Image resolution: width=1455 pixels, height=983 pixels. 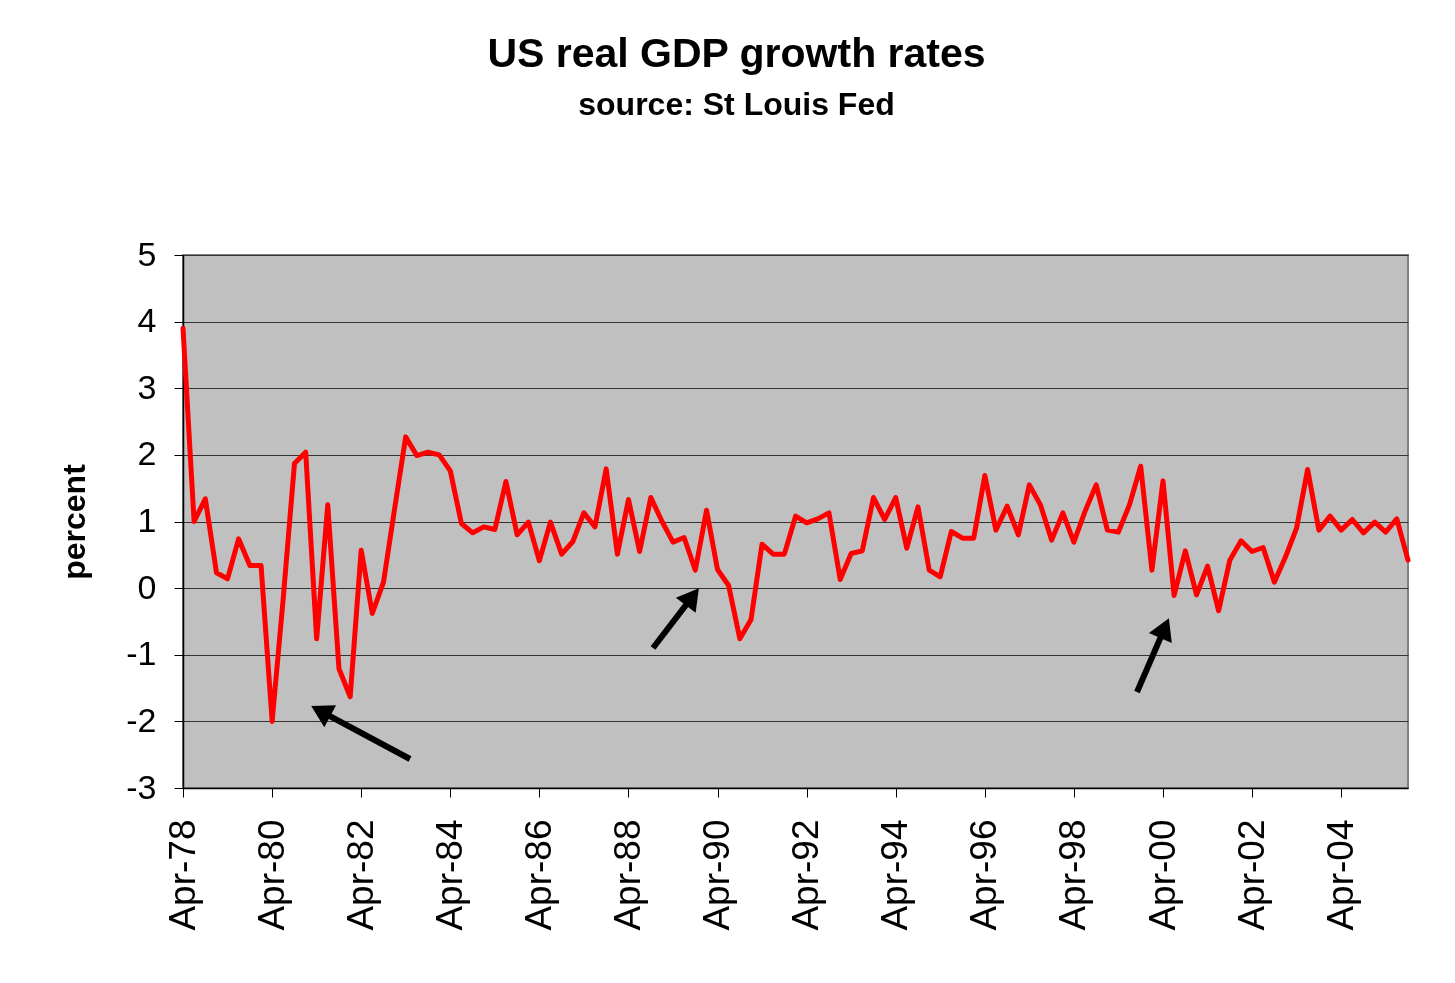 I want to click on y-tick-label: -1, so click(x=141, y=653).